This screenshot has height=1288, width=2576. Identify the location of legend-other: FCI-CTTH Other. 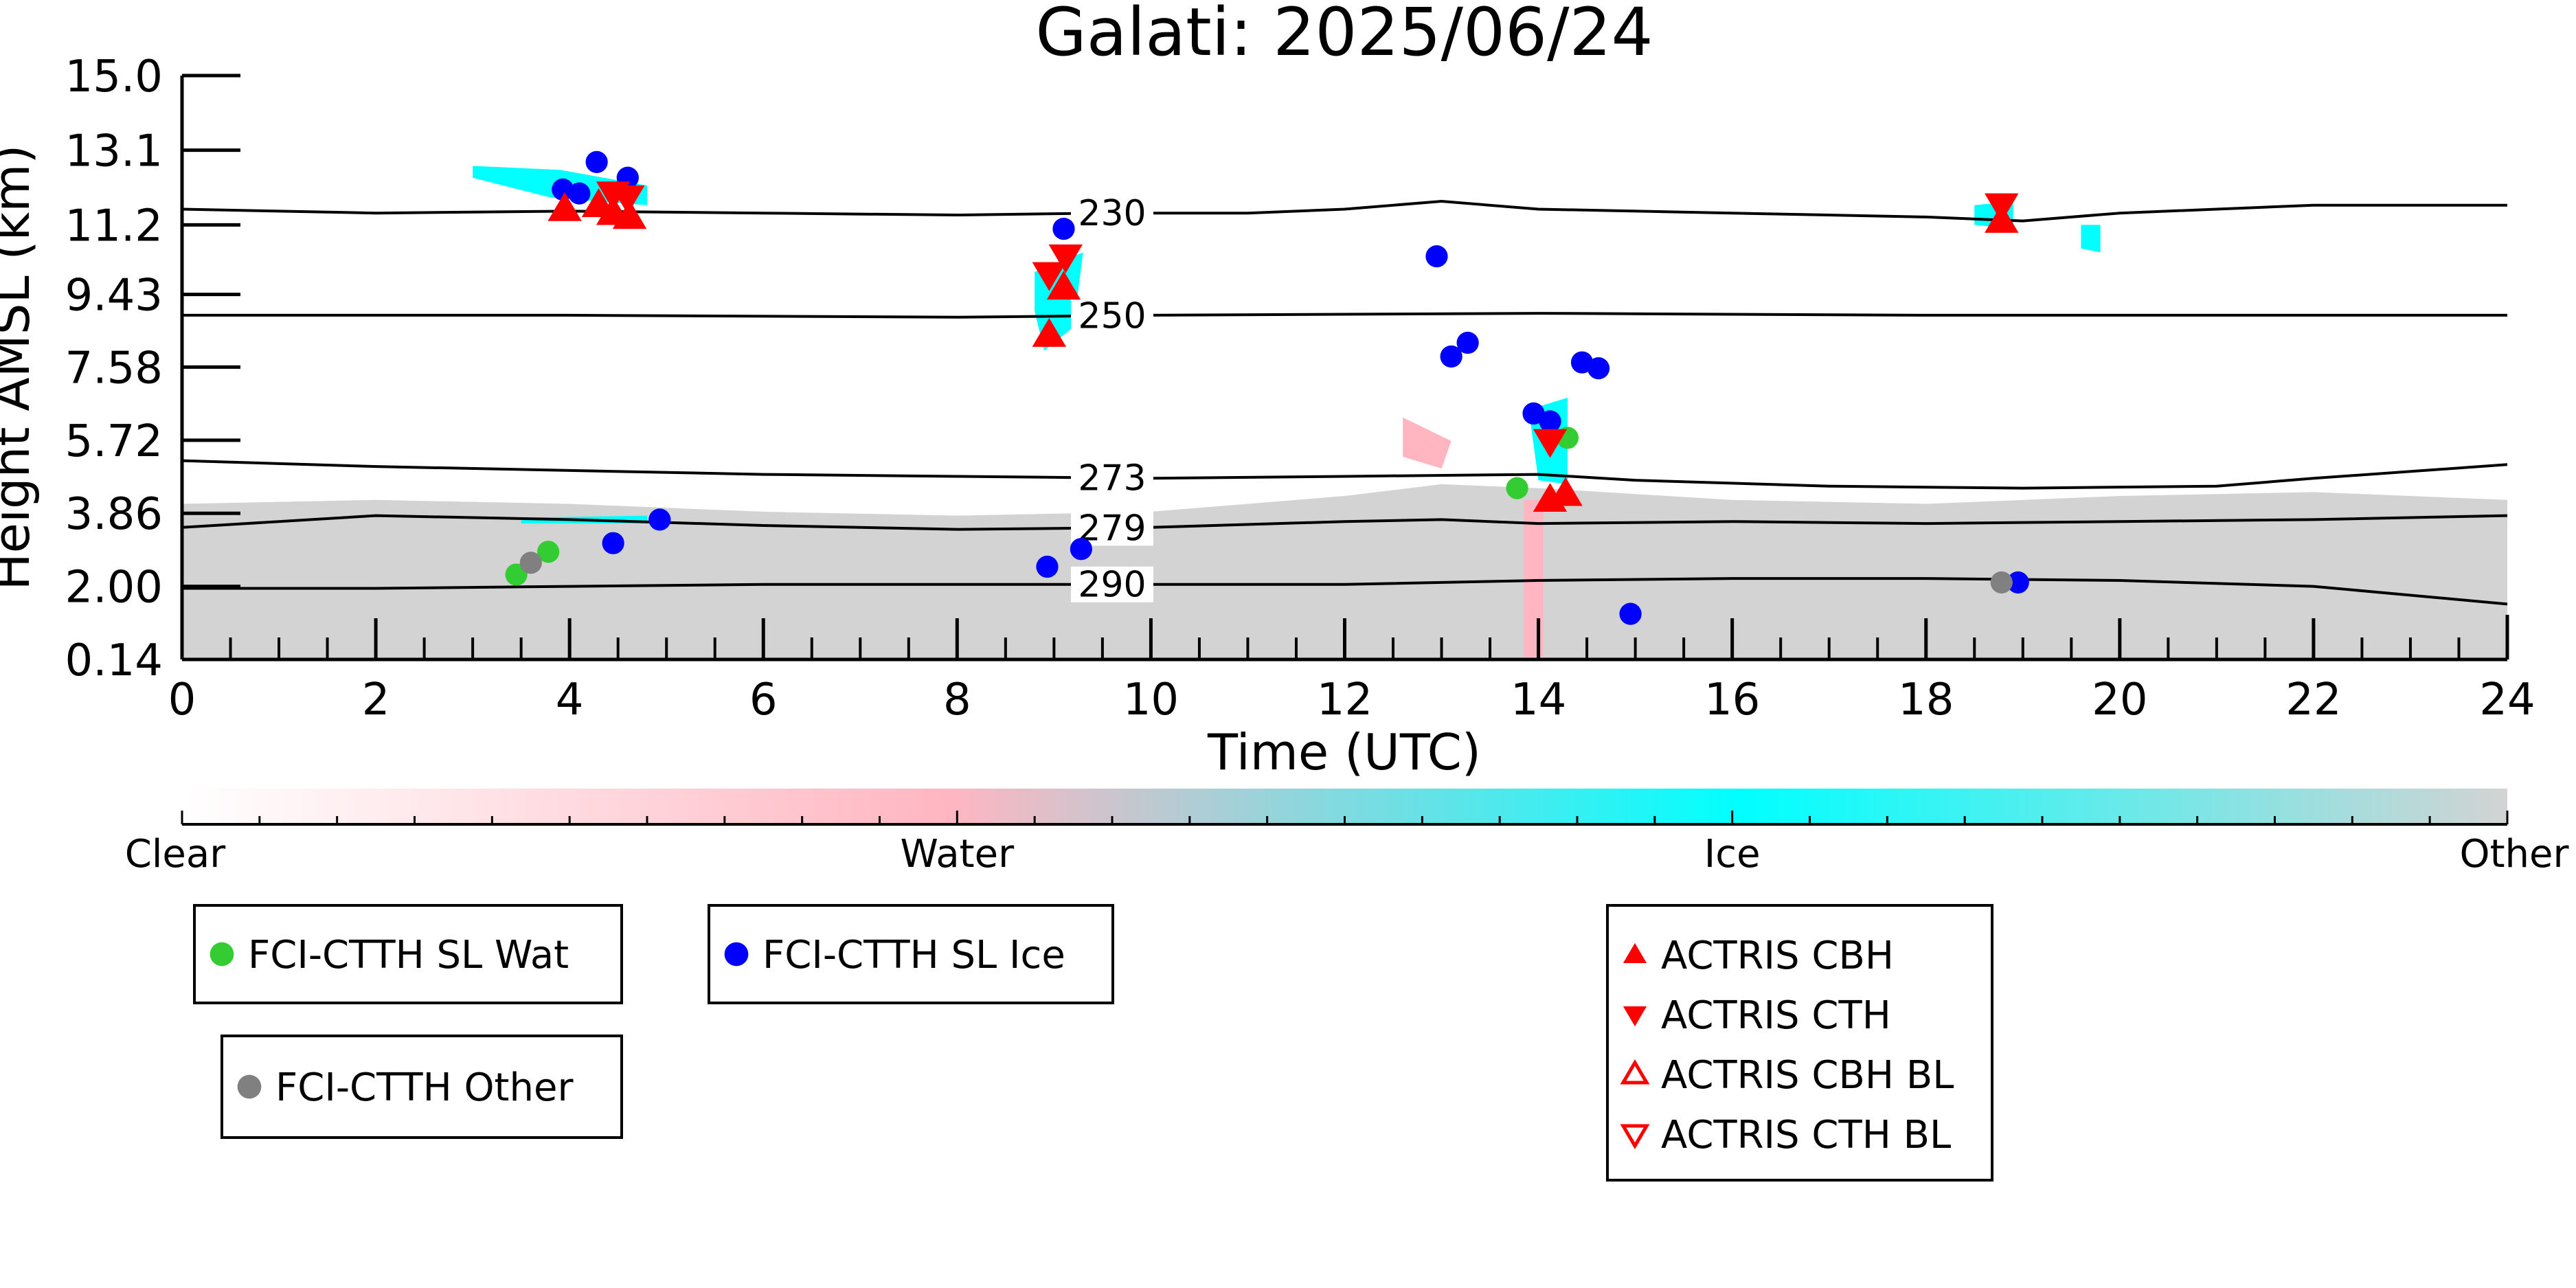
(422, 1087).